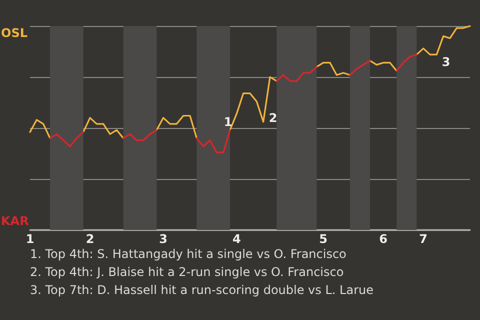 The height and width of the screenshot is (320, 480). Describe the element at coordinates (236, 239) in the screenshot. I see `x-tick-label: 4` at that location.